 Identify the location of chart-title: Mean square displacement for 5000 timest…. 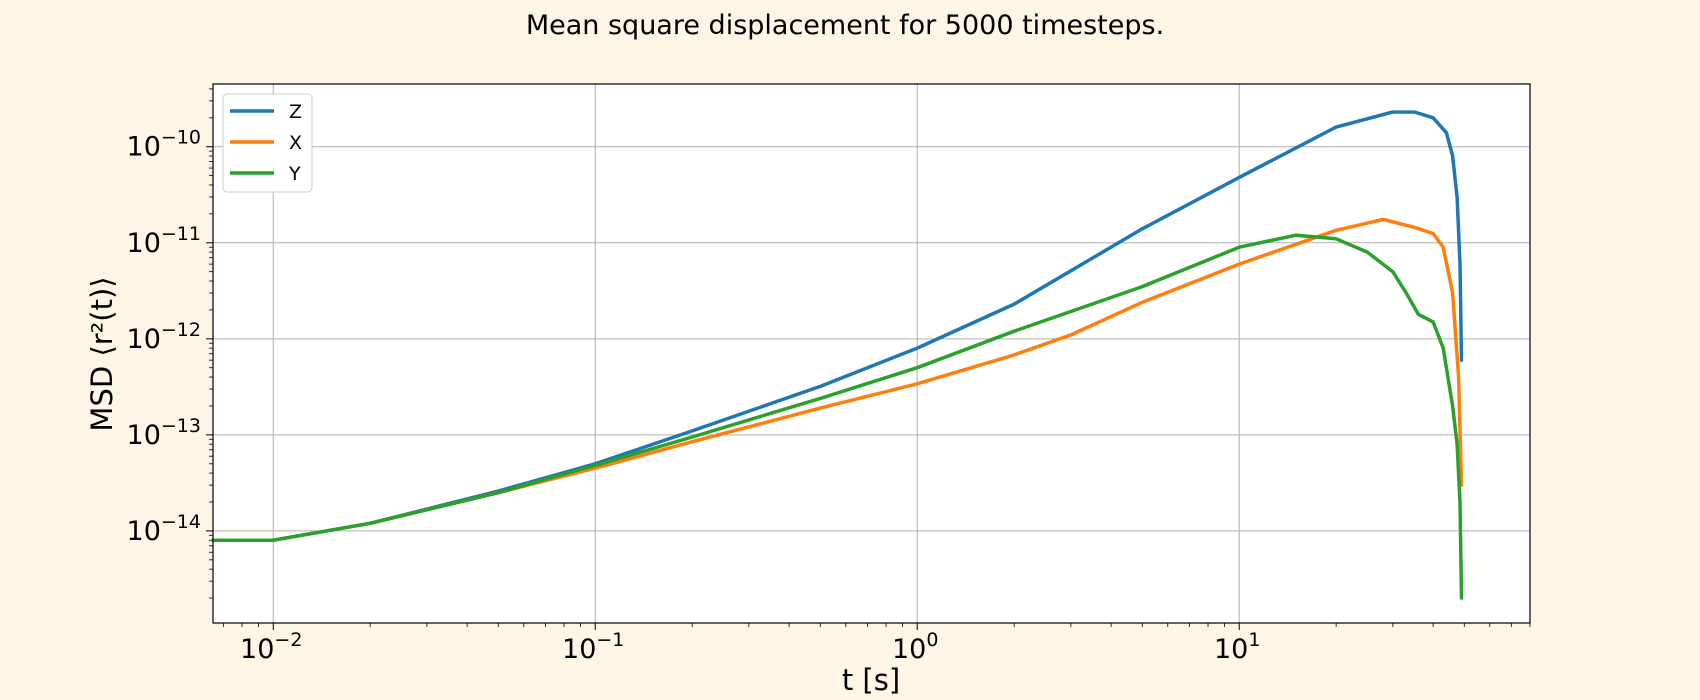
(845, 25).